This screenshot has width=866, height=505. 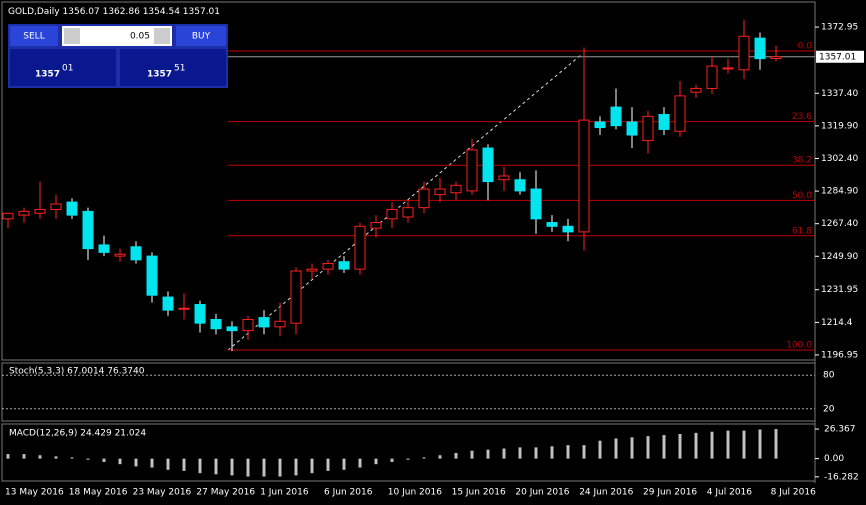 What do you see at coordinates (837, 323) in the screenshot?
I see `y-tick-label: 1214.4` at bounding box center [837, 323].